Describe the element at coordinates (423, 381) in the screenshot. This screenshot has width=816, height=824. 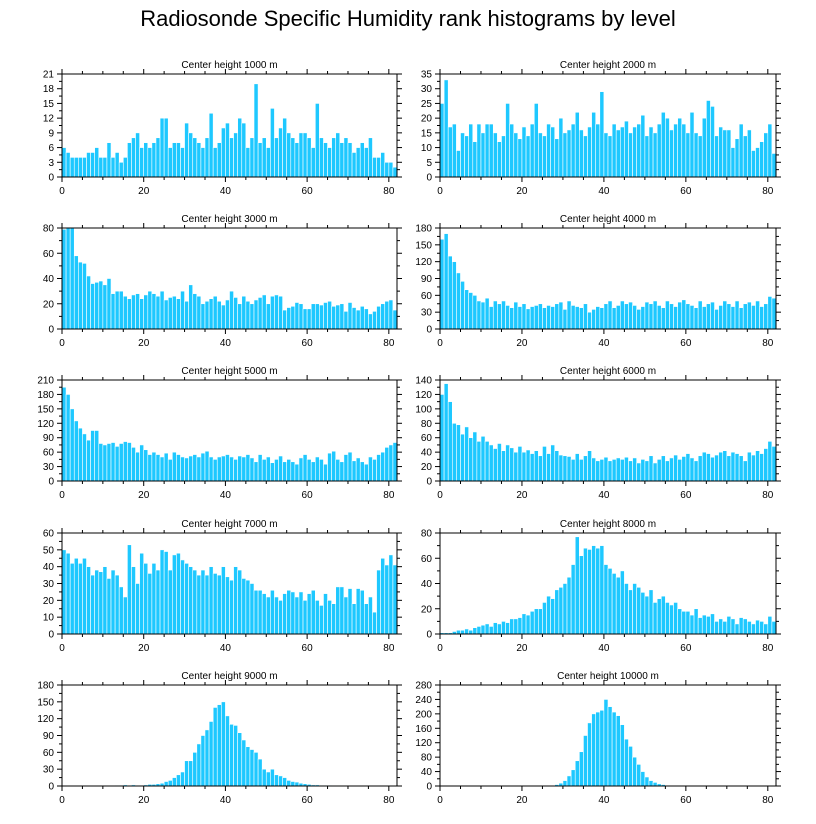
I see `y-tick-label: 140` at that location.